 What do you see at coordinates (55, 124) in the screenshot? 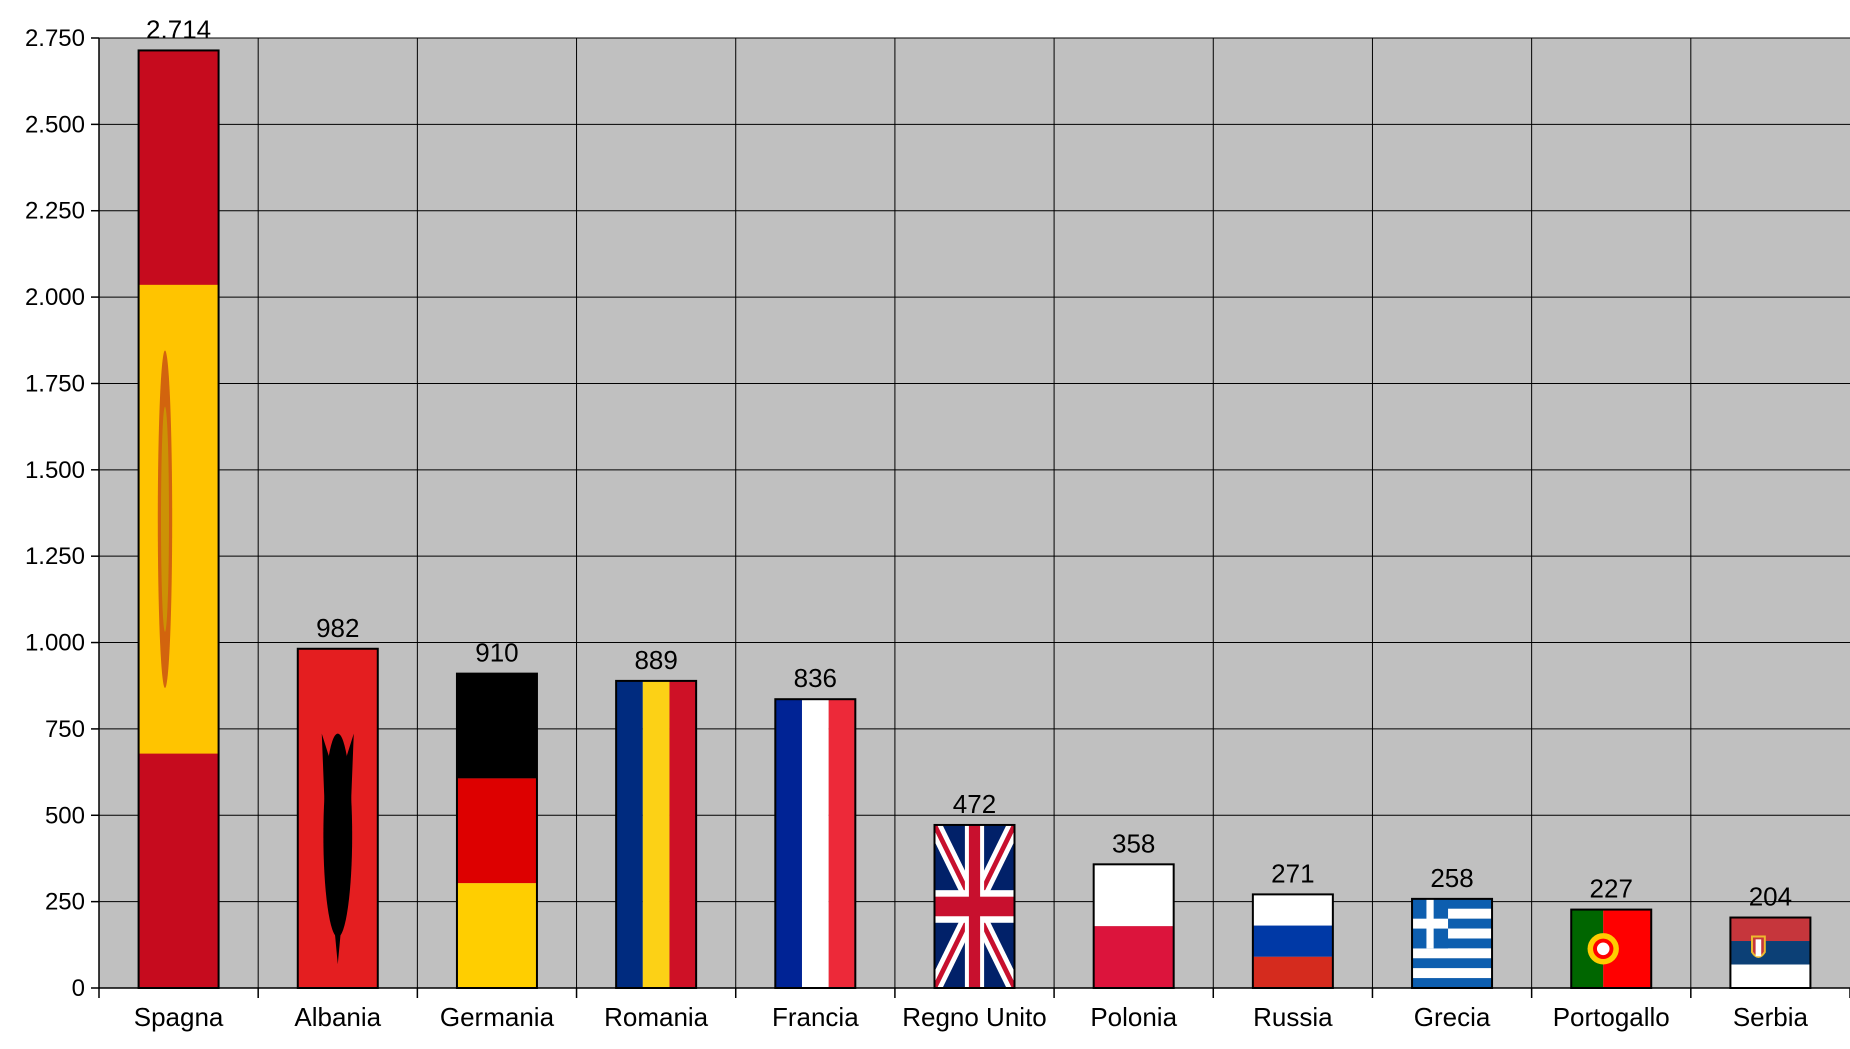
I see `y-tick-label: 2.500` at bounding box center [55, 124].